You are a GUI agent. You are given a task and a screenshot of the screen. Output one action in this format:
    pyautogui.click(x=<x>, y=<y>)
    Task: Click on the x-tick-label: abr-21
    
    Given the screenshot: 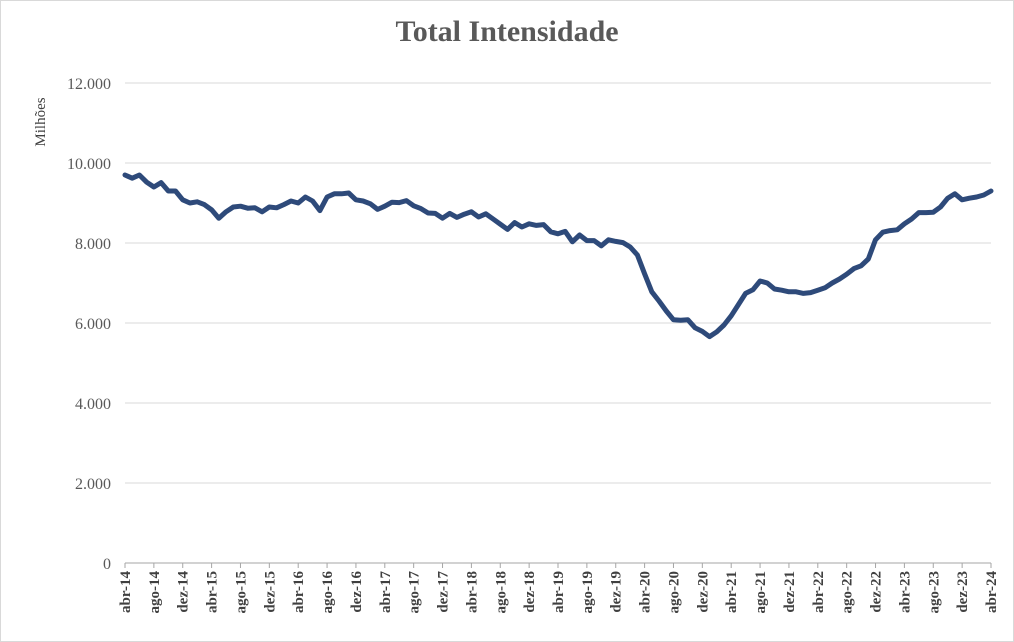 What is the action you would take?
    pyautogui.click(x=732, y=592)
    